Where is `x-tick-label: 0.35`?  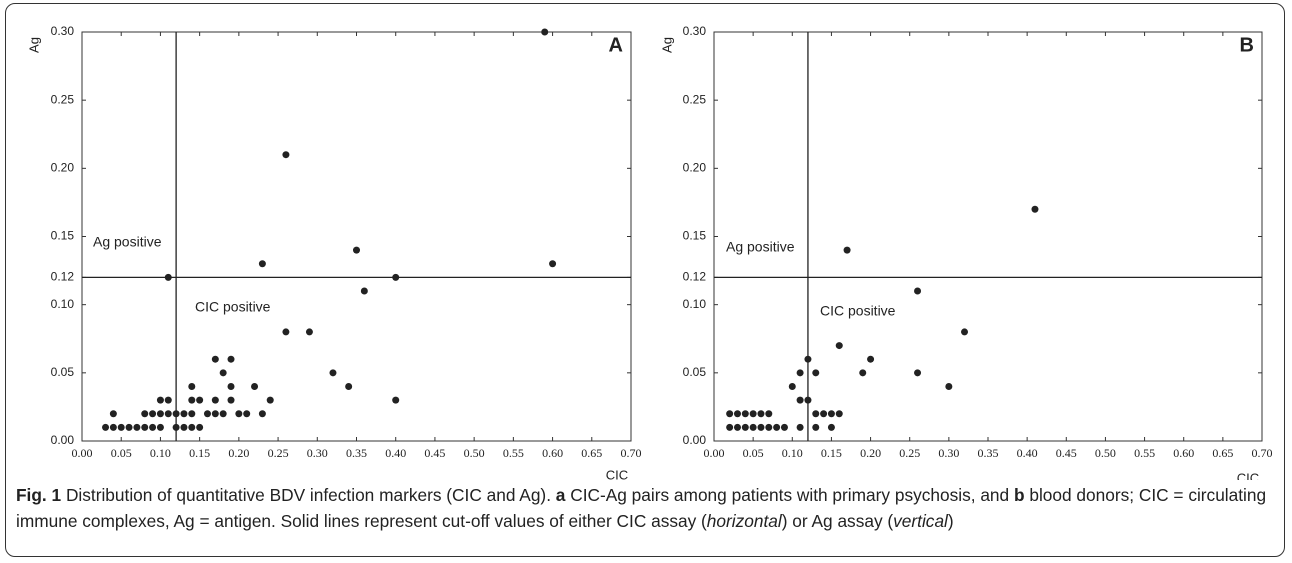
x-tick-label: 0.35 is located at coordinates (988, 453).